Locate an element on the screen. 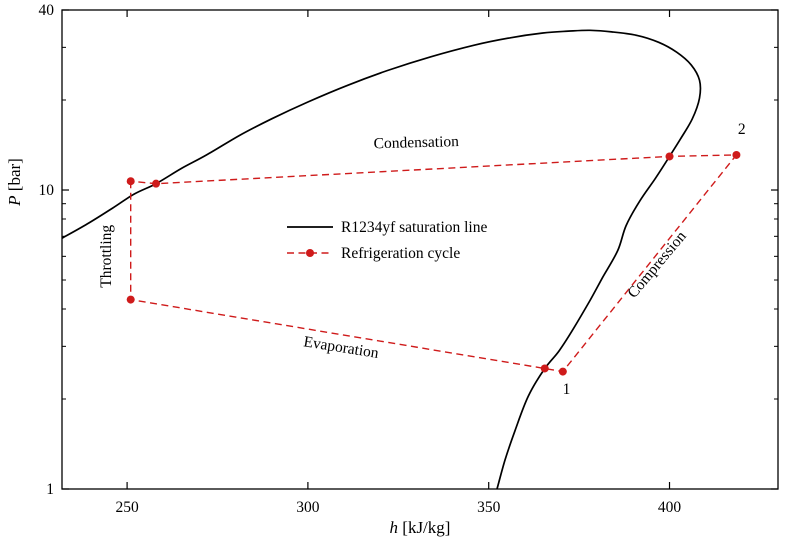  legend-label-refrigeration-cycle: Refrigeration cycle is located at coordinates (400, 253).